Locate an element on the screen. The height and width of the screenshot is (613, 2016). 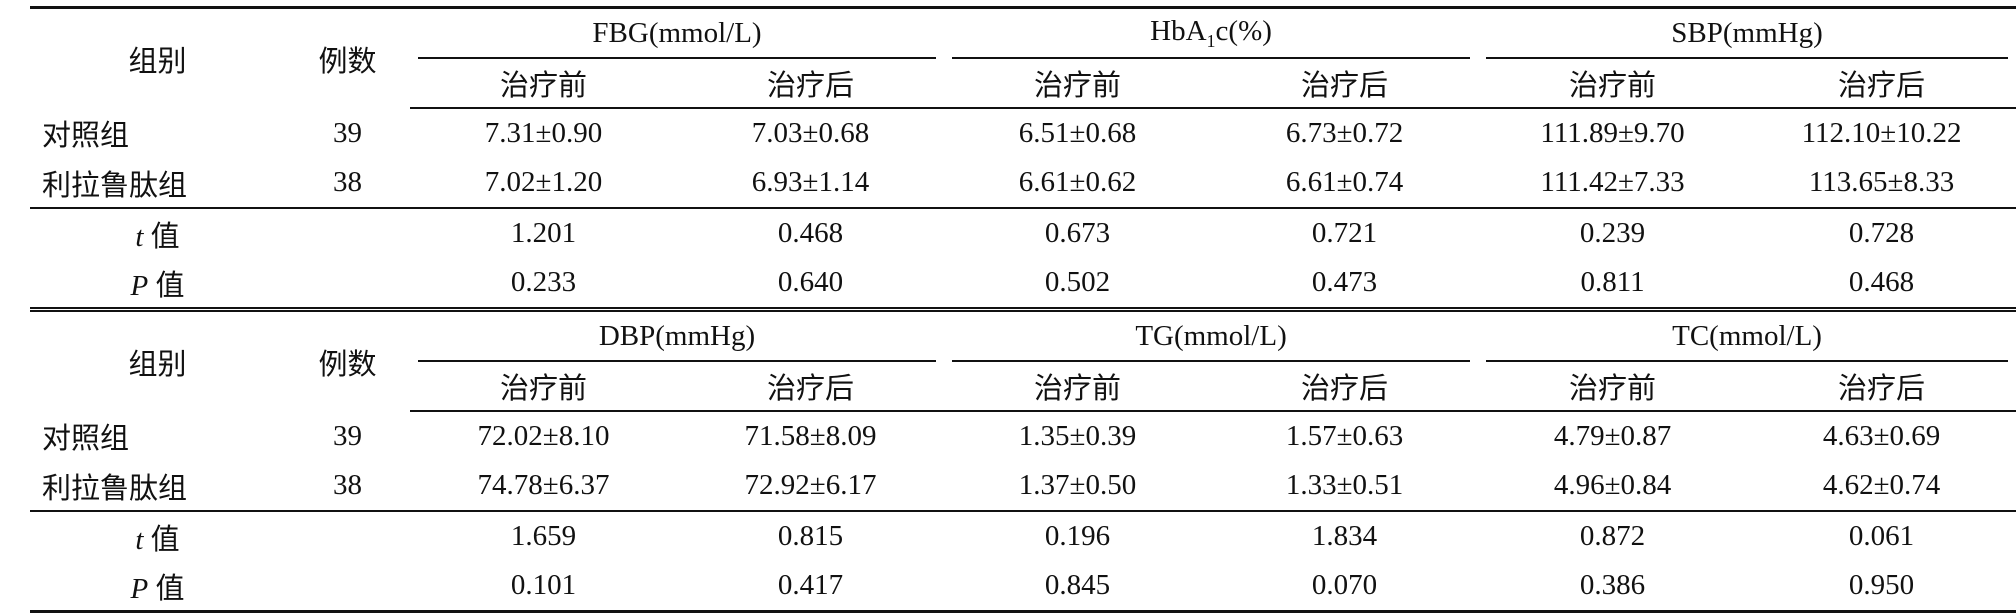
dbp-group-label: DBP(mmHg) is located at coordinates (677, 336).